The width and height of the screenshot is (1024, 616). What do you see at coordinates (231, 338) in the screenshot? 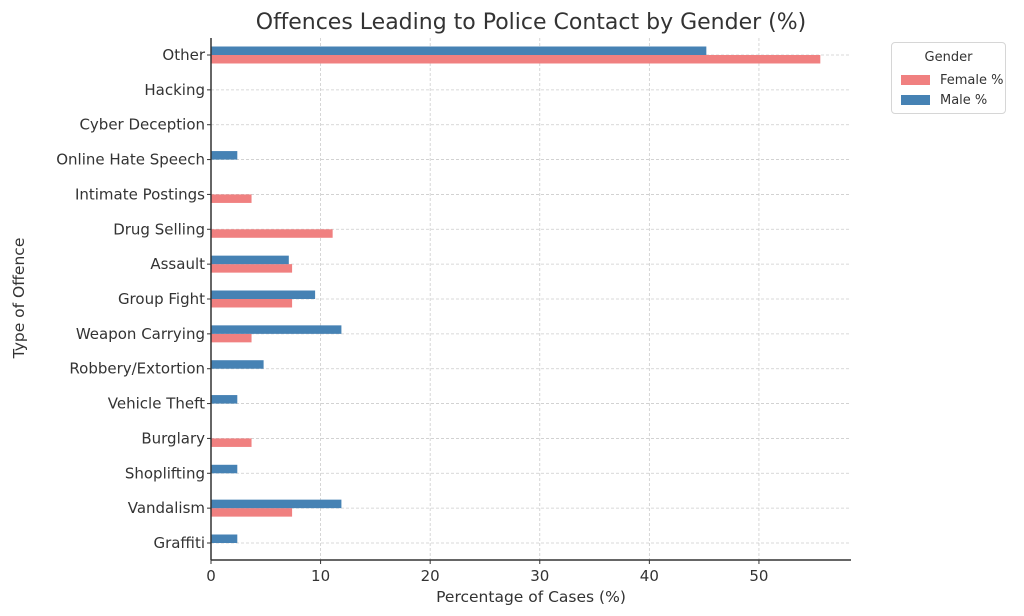
I see `bar-female-weapon-carrying` at bounding box center [231, 338].